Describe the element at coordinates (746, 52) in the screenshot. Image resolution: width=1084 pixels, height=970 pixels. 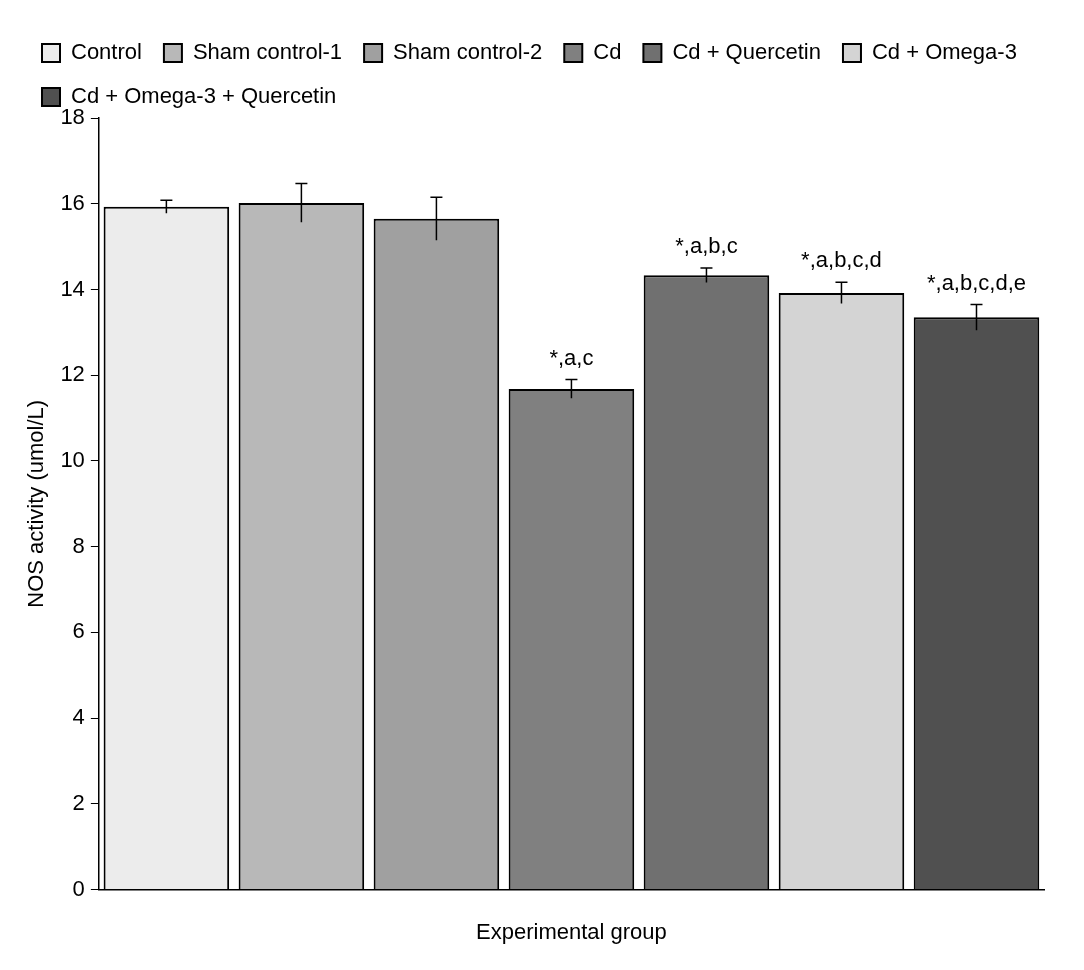
I see `legend-label: Cd + Quercetin` at that location.